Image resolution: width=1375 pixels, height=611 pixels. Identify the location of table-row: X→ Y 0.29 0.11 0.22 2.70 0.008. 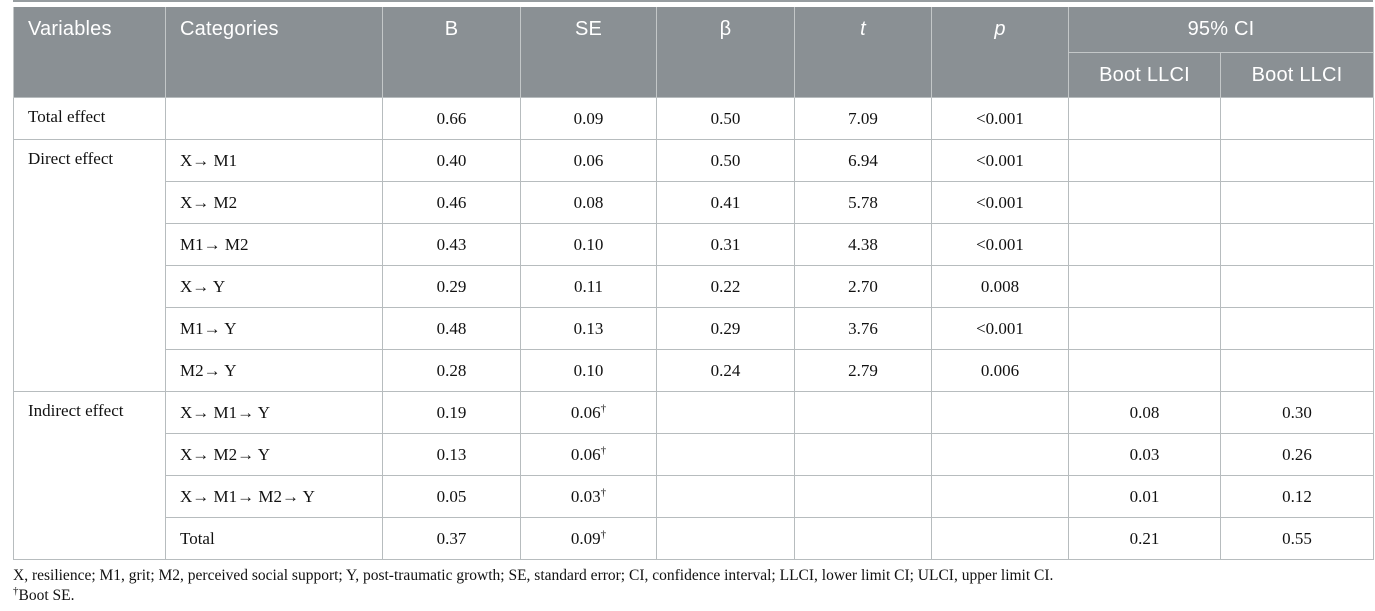
(694, 286).